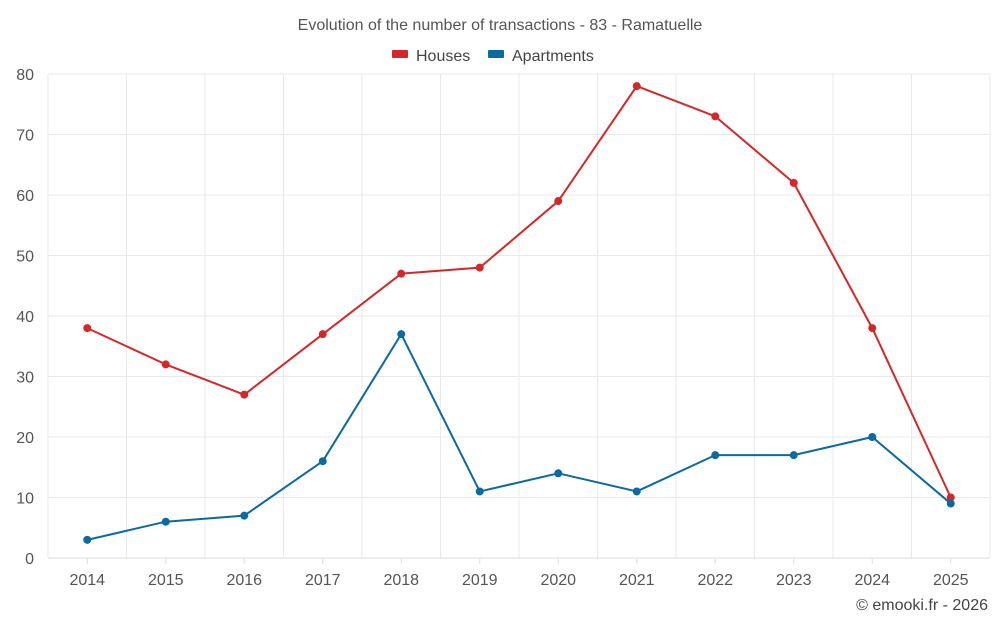 The image size is (1000, 625). Describe the element at coordinates (480, 580) in the screenshot. I see `x-tick-label: 2019` at that location.